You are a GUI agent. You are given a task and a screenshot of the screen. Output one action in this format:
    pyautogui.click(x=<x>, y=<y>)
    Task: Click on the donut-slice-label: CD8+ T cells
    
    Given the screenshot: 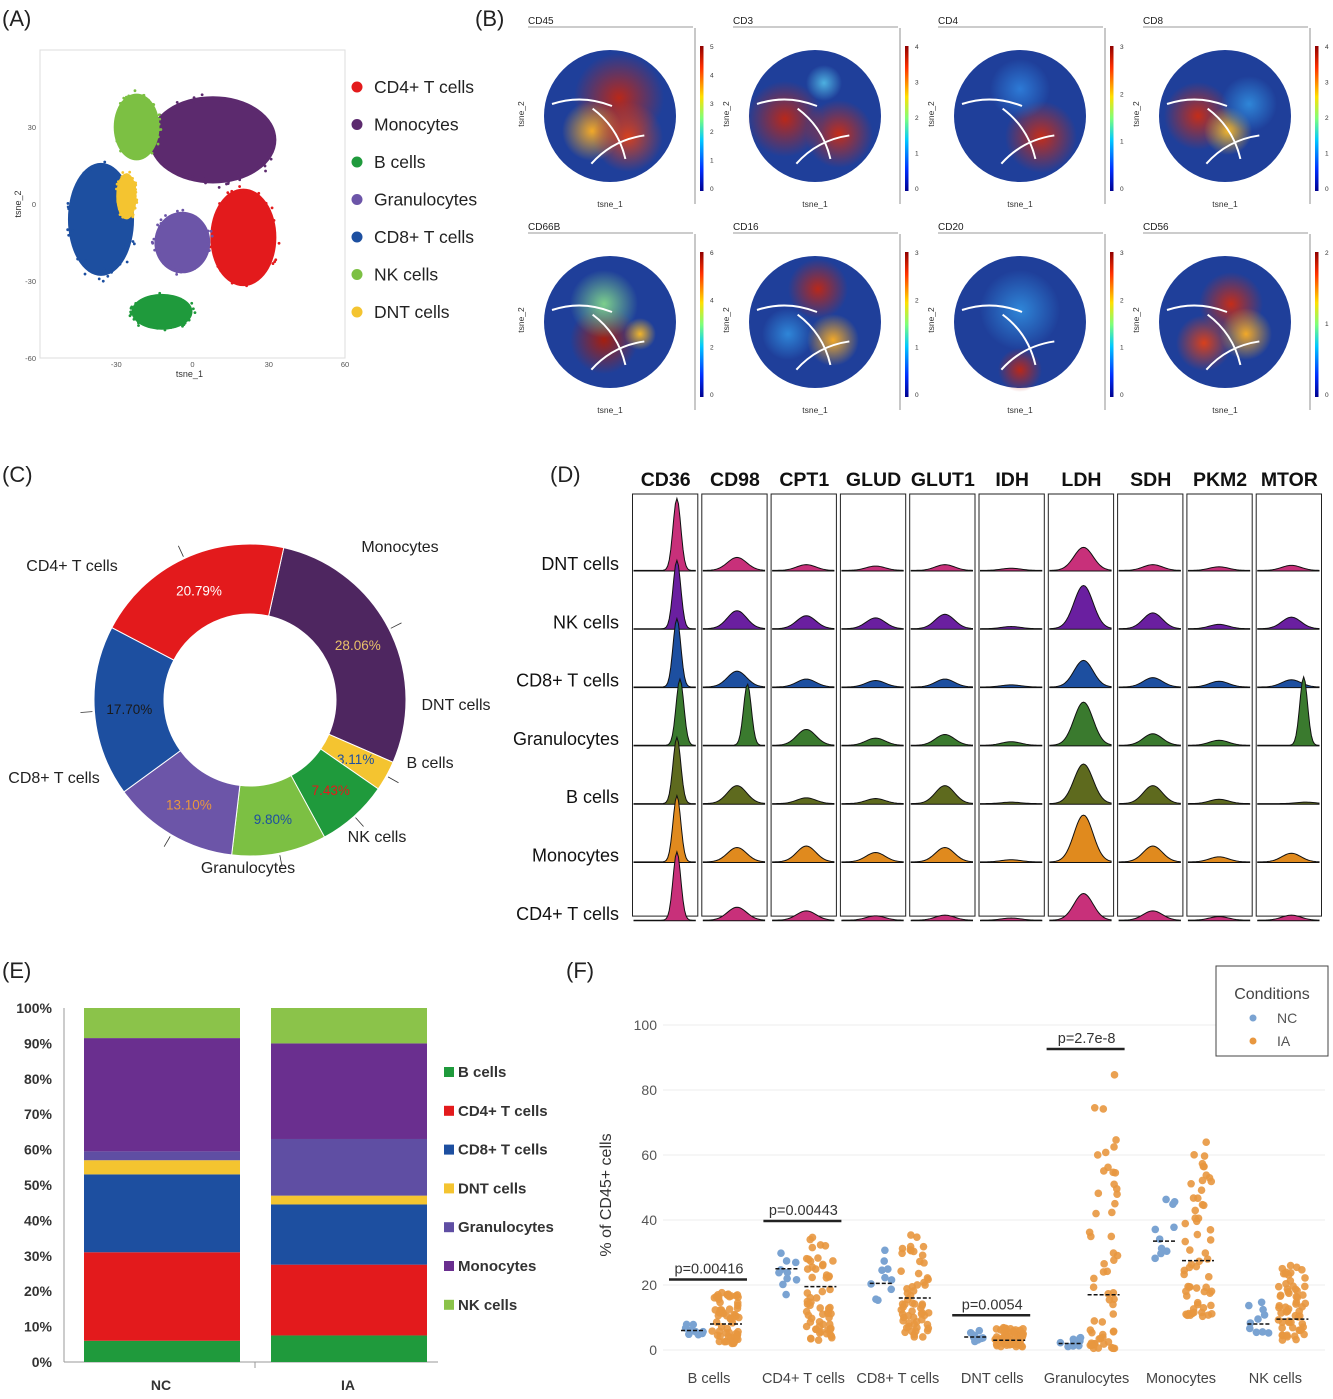 What is the action you would take?
    pyautogui.click(x=53, y=778)
    